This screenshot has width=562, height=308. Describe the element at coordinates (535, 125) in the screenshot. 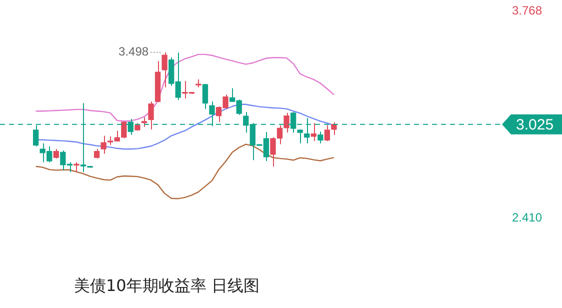

I see `ref-line-label: 3.025` at that location.